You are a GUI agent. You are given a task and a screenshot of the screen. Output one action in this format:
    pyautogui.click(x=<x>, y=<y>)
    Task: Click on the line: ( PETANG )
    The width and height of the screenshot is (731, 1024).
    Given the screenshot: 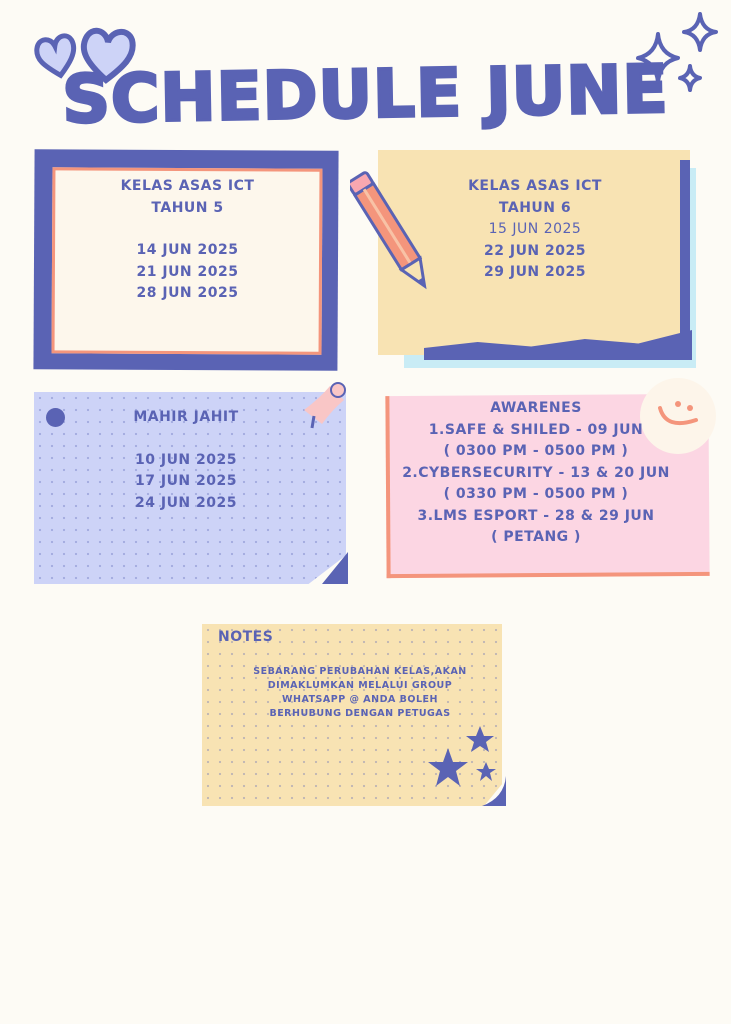 What is the action you would take?
    pyautogui.click(x=536, y=537)
    